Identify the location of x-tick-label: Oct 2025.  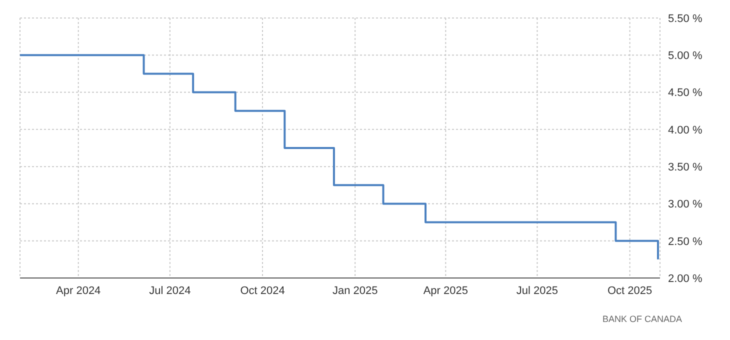
(629, 290).